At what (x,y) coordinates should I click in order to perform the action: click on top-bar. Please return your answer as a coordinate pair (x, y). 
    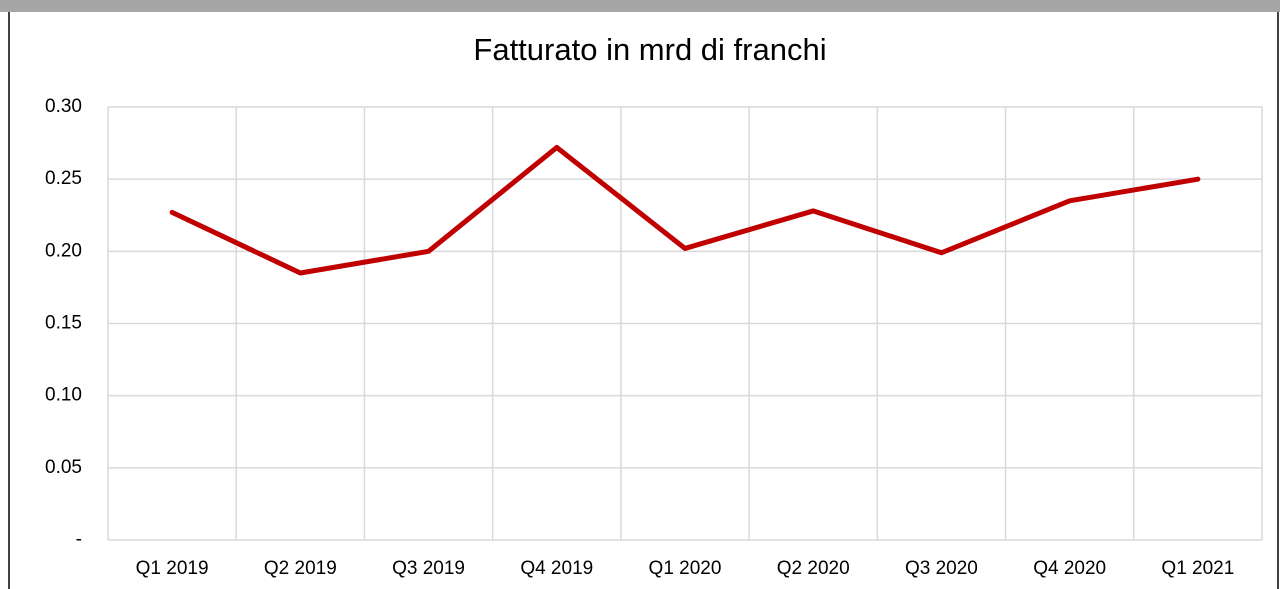
    Looking at the image, I should click on (640, 6).